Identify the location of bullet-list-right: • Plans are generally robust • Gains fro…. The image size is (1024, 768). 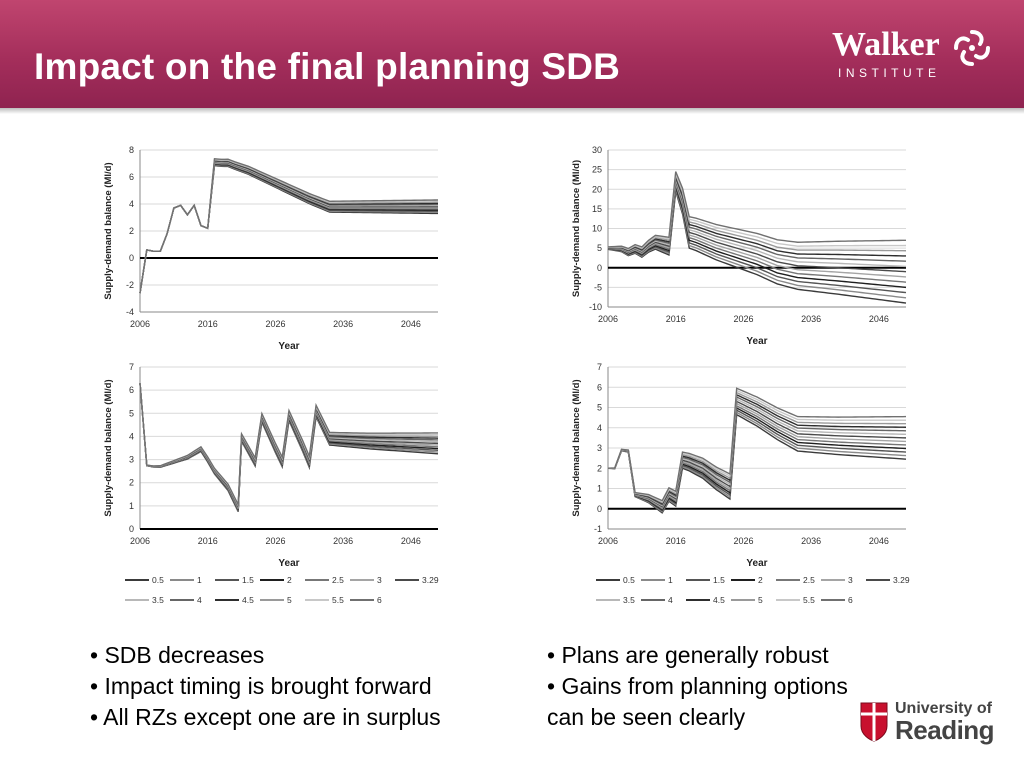
(697, 686).